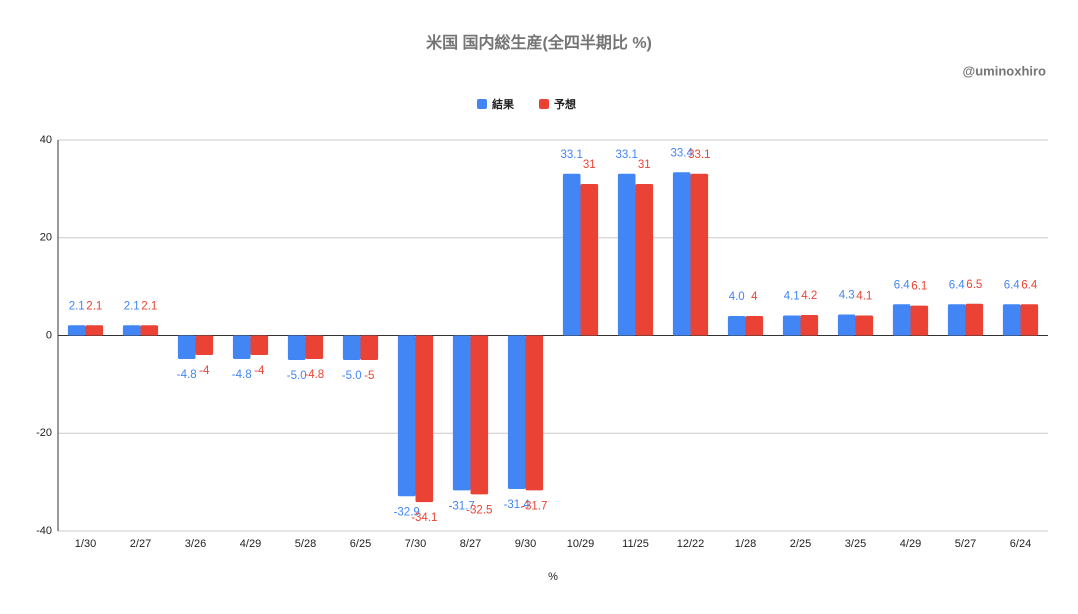 This screenshot has width=1078, height=614. I want to click on data-label: 6.1, so click(919, 287).